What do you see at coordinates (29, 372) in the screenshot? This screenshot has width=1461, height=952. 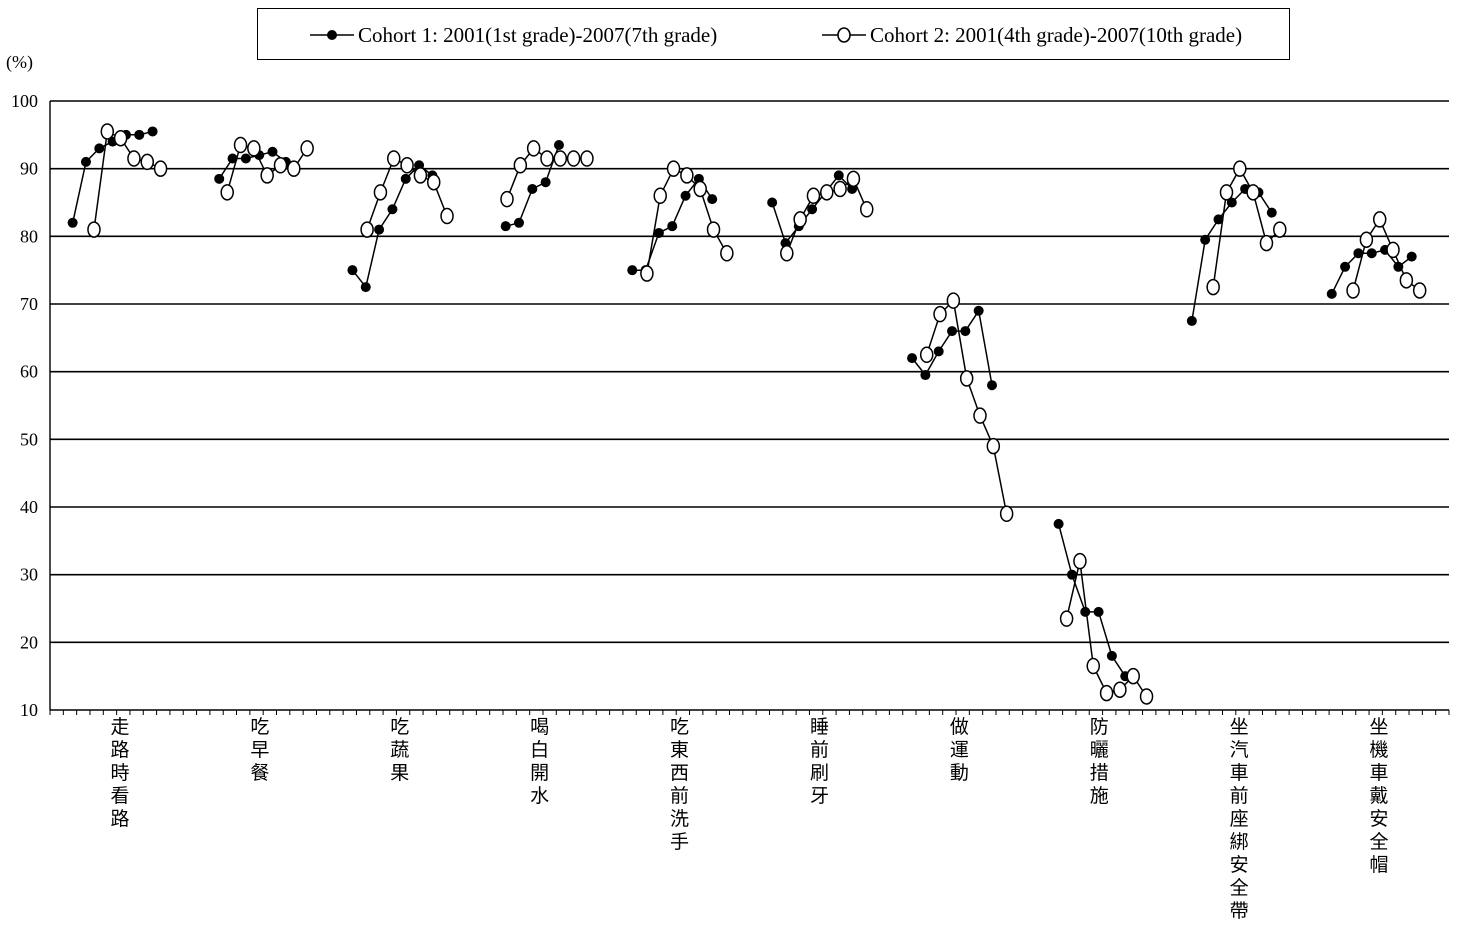 I see `y-tick-label: 60` at bounding box center [29, 372].